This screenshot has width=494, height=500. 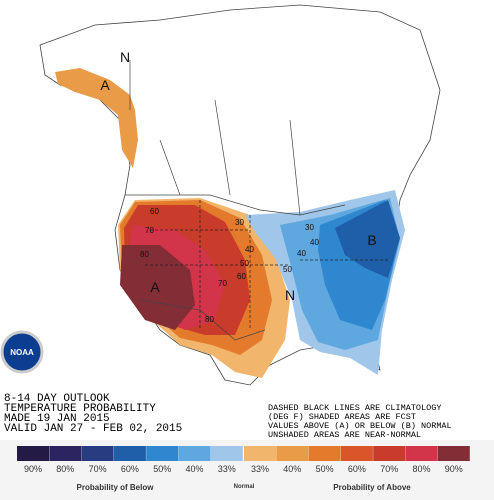 I want to click on logo-text: NOAA, so click(x=22, y=352).